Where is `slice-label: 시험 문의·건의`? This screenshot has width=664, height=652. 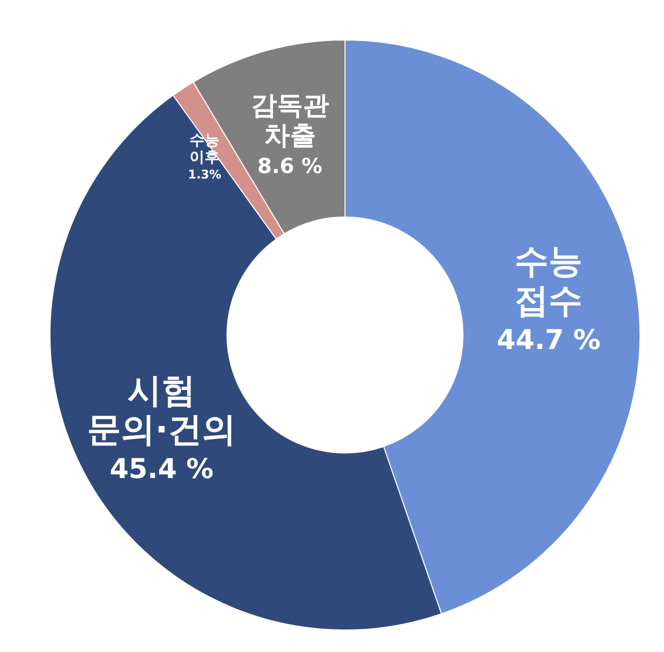
slice-label: 시험 문의·건의 is located at coordinates (161, 410).